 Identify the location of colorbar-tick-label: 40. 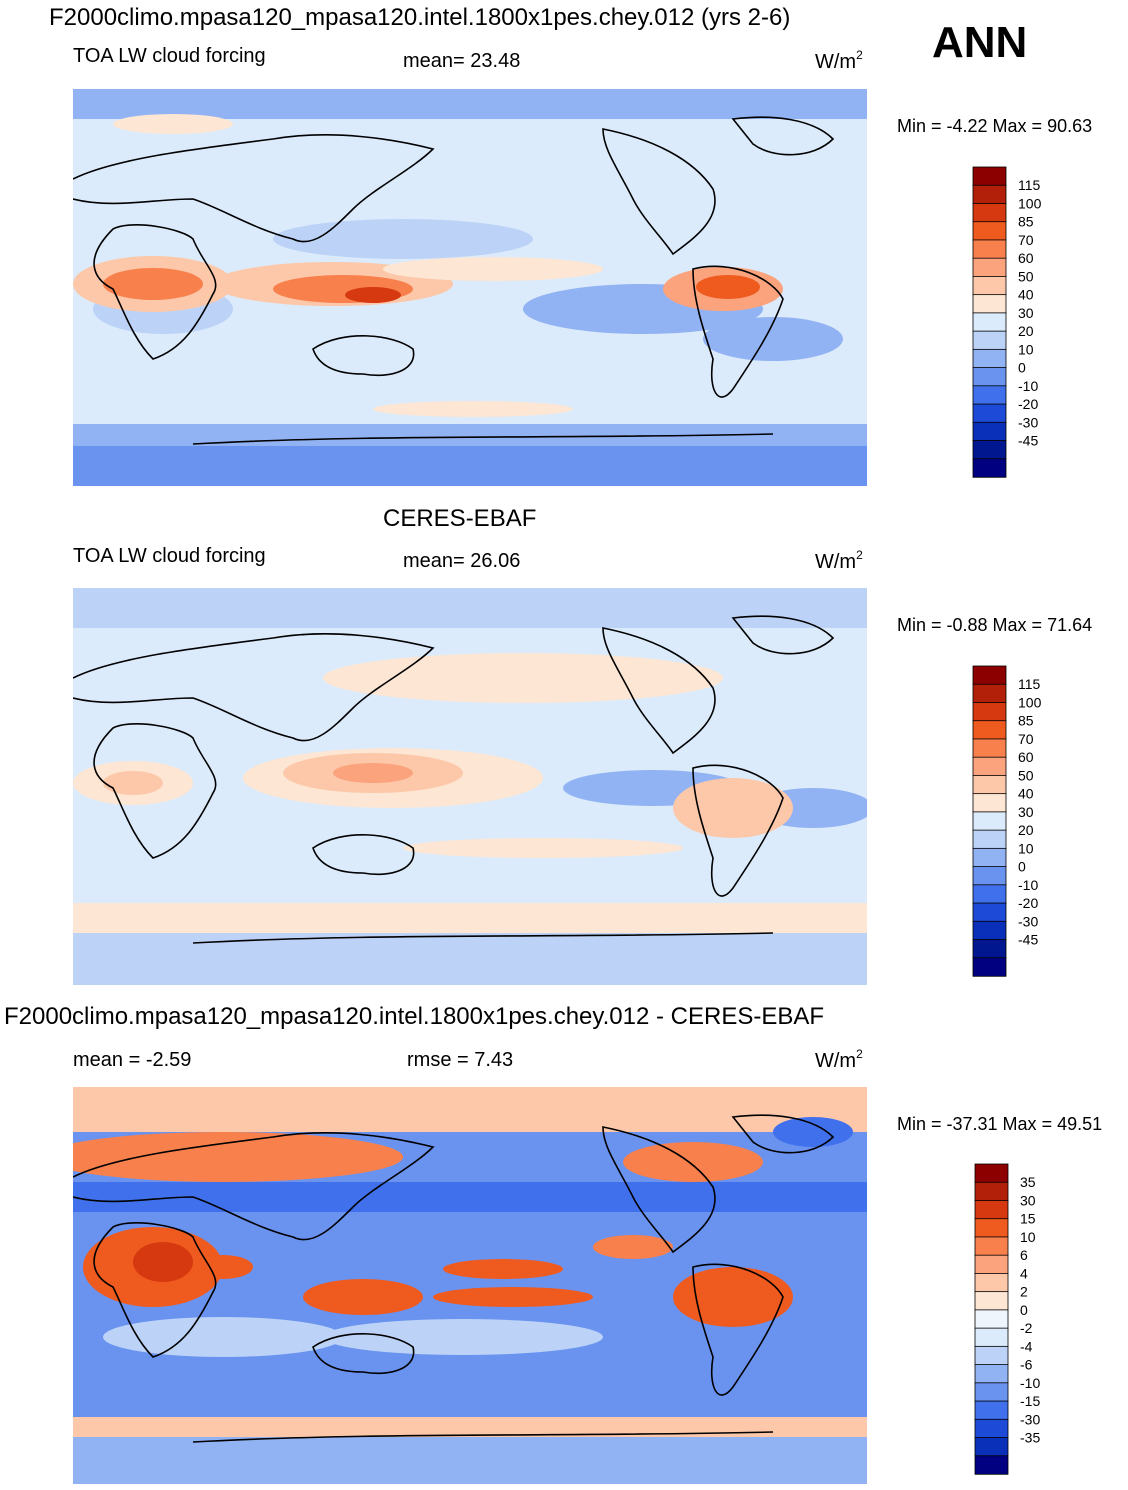
(1026, 794).